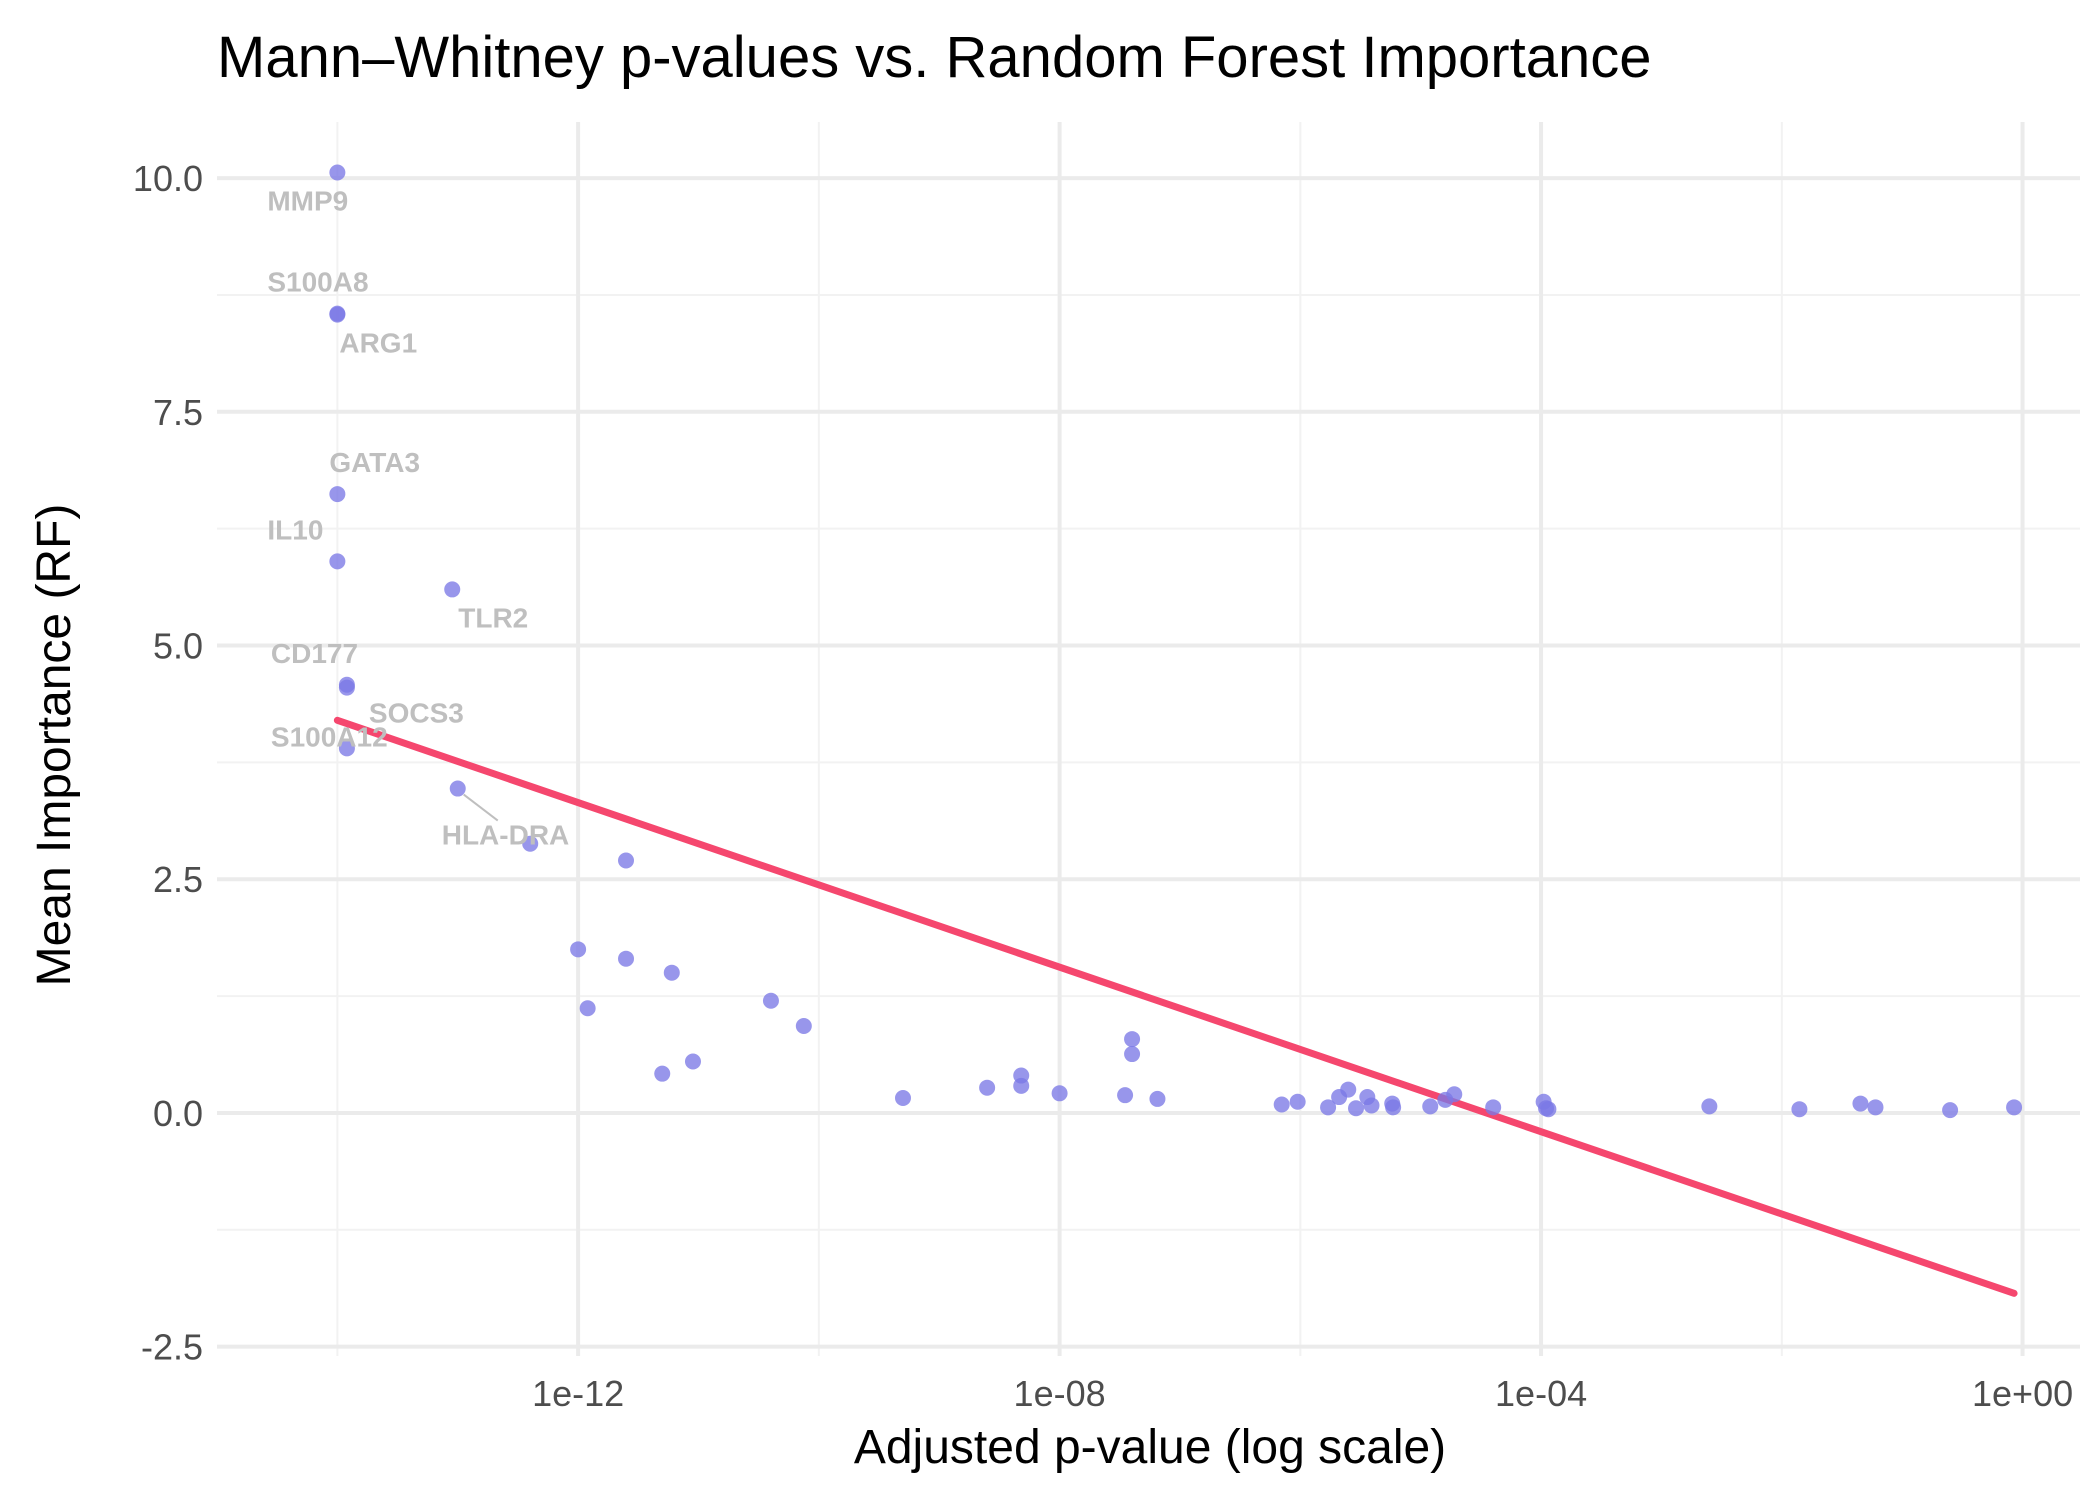  I want to click on point-label: ARG1, so click(378, 343).